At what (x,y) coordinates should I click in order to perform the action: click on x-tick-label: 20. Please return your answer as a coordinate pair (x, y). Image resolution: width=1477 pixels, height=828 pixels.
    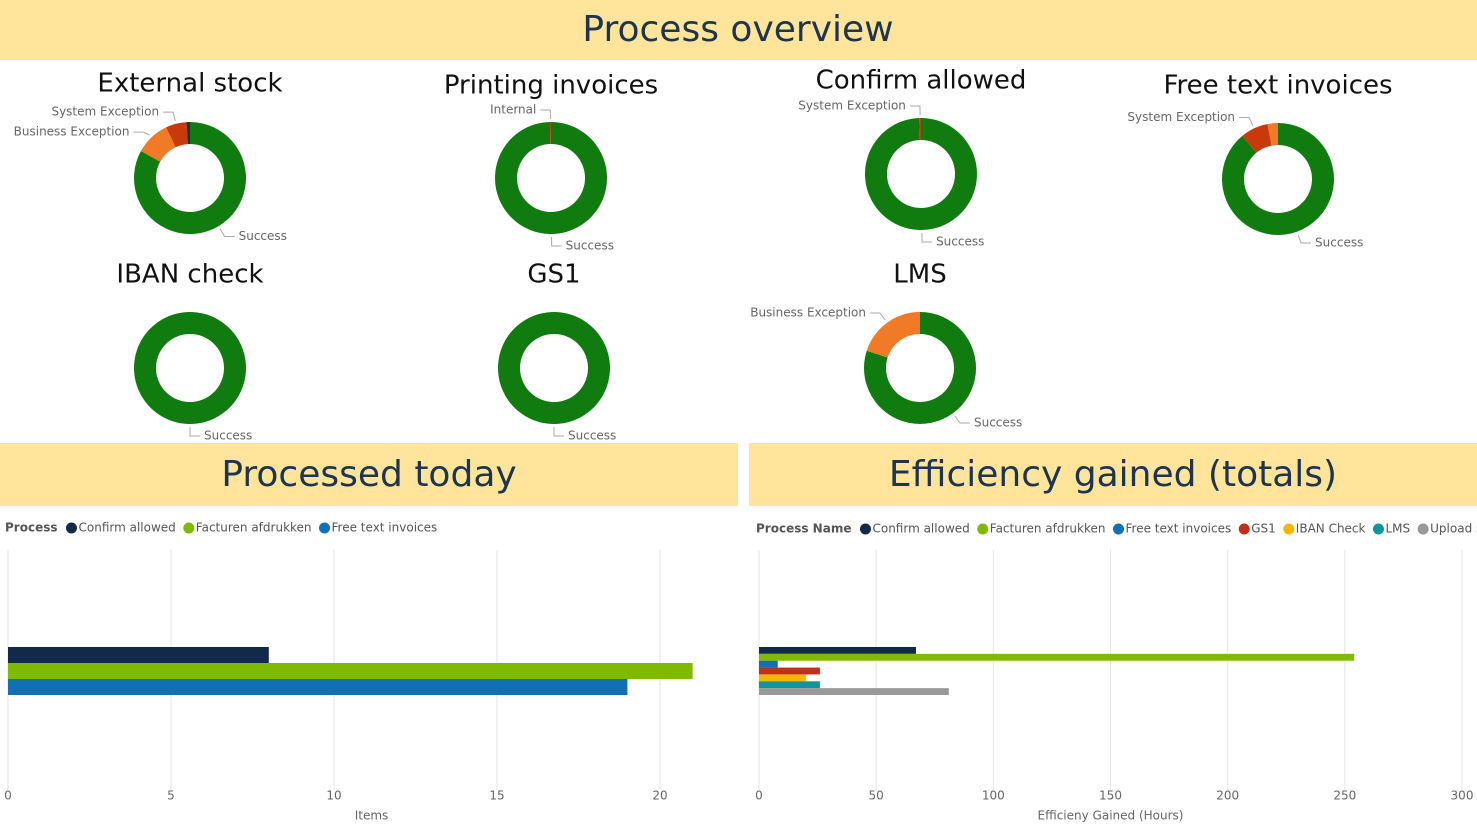
    Looking at the image, I should click on (659, 796).